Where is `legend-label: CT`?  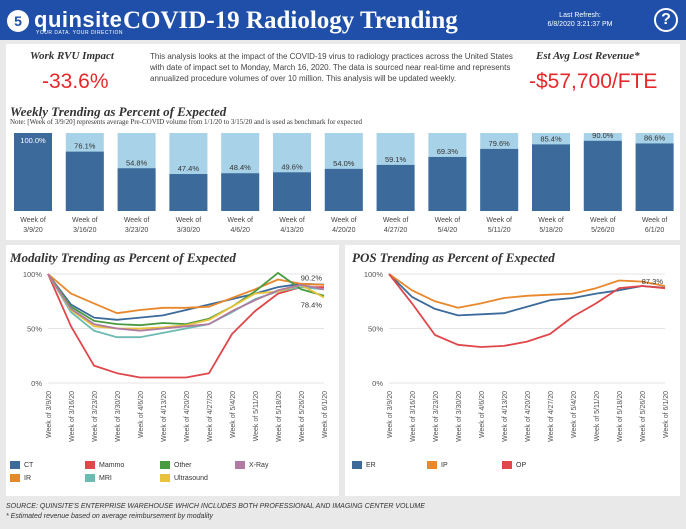 legend-label: CT is located at coordinates (29, 465).